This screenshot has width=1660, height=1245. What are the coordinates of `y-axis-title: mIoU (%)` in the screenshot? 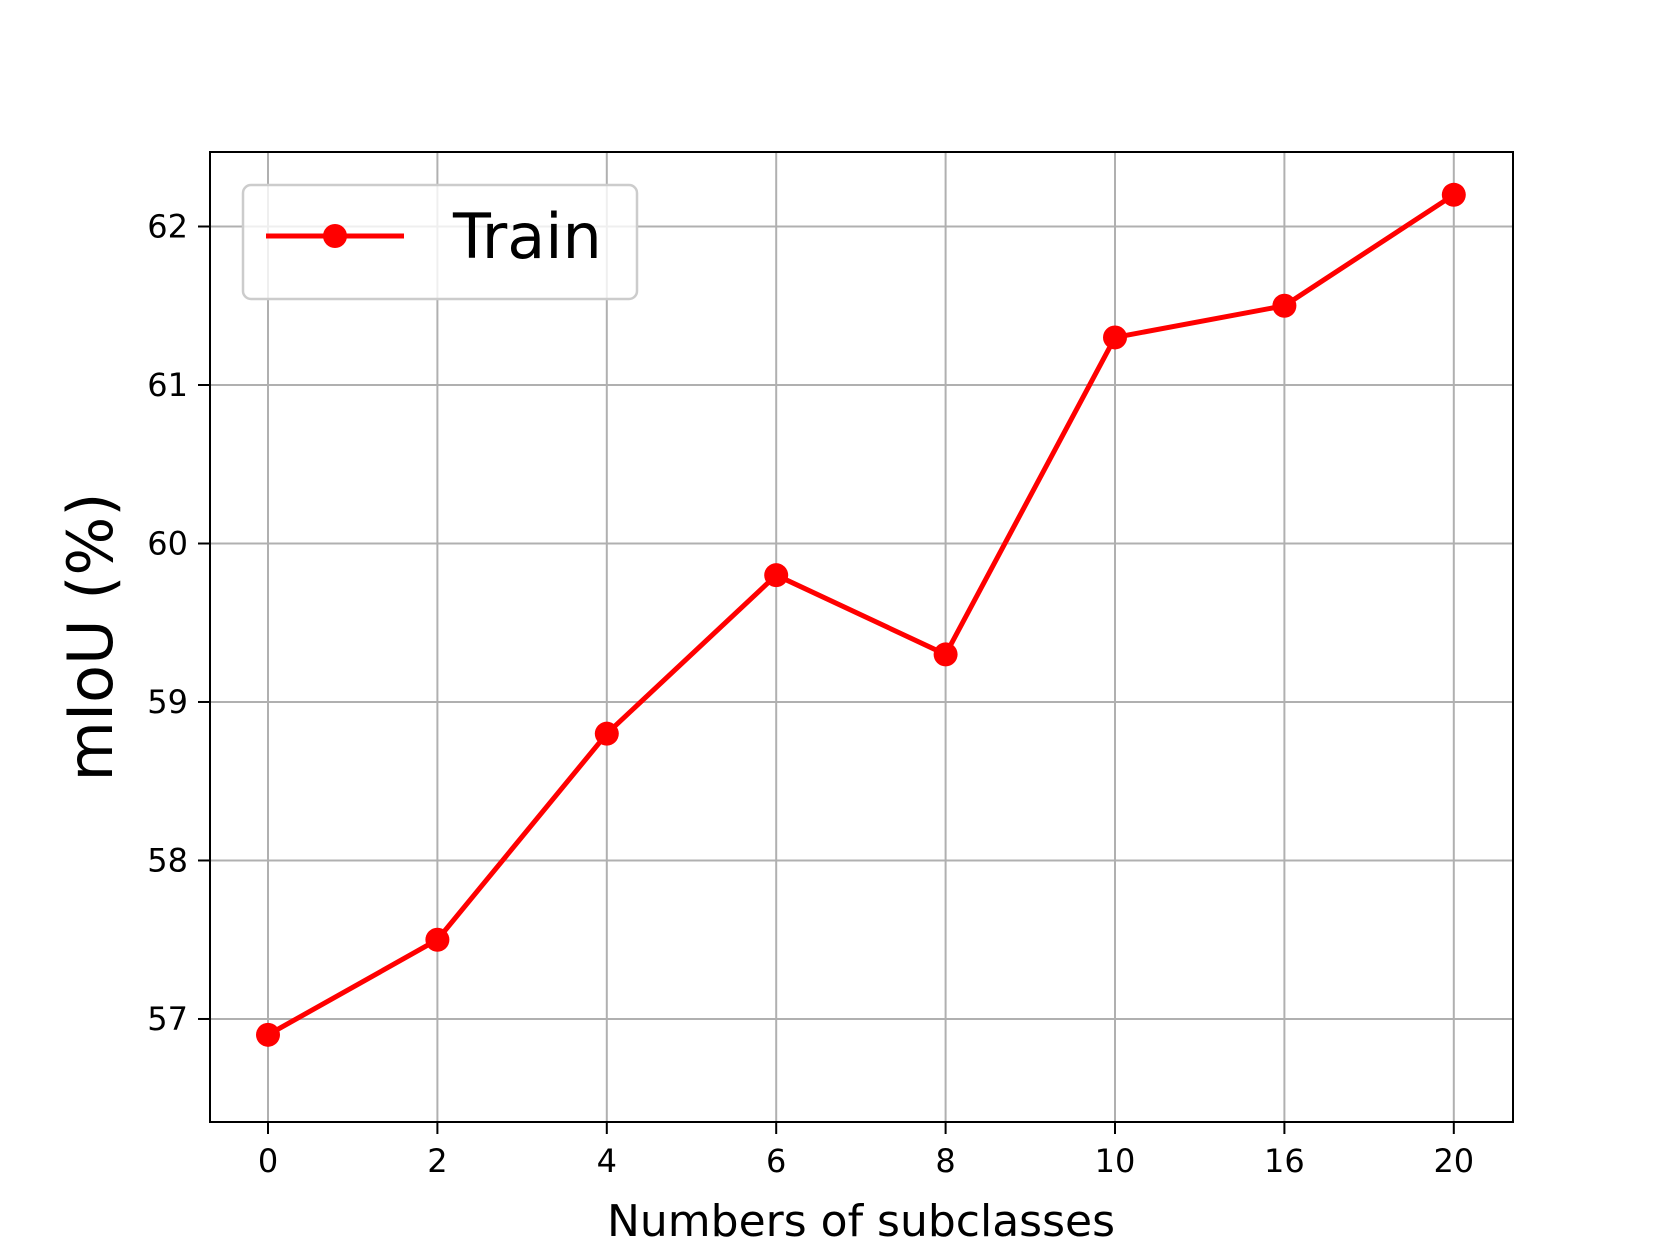 It's located at (90, 637).